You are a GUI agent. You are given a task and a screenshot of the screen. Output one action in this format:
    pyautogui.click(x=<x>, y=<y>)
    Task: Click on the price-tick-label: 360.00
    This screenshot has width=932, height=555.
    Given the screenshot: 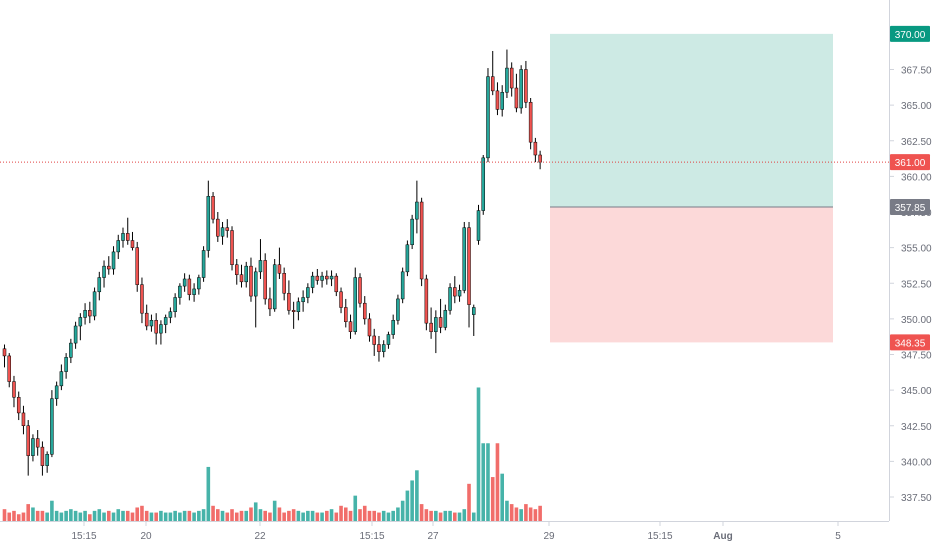 What is the action you would take?
    pyautogui.click(x=916, y=177)
    